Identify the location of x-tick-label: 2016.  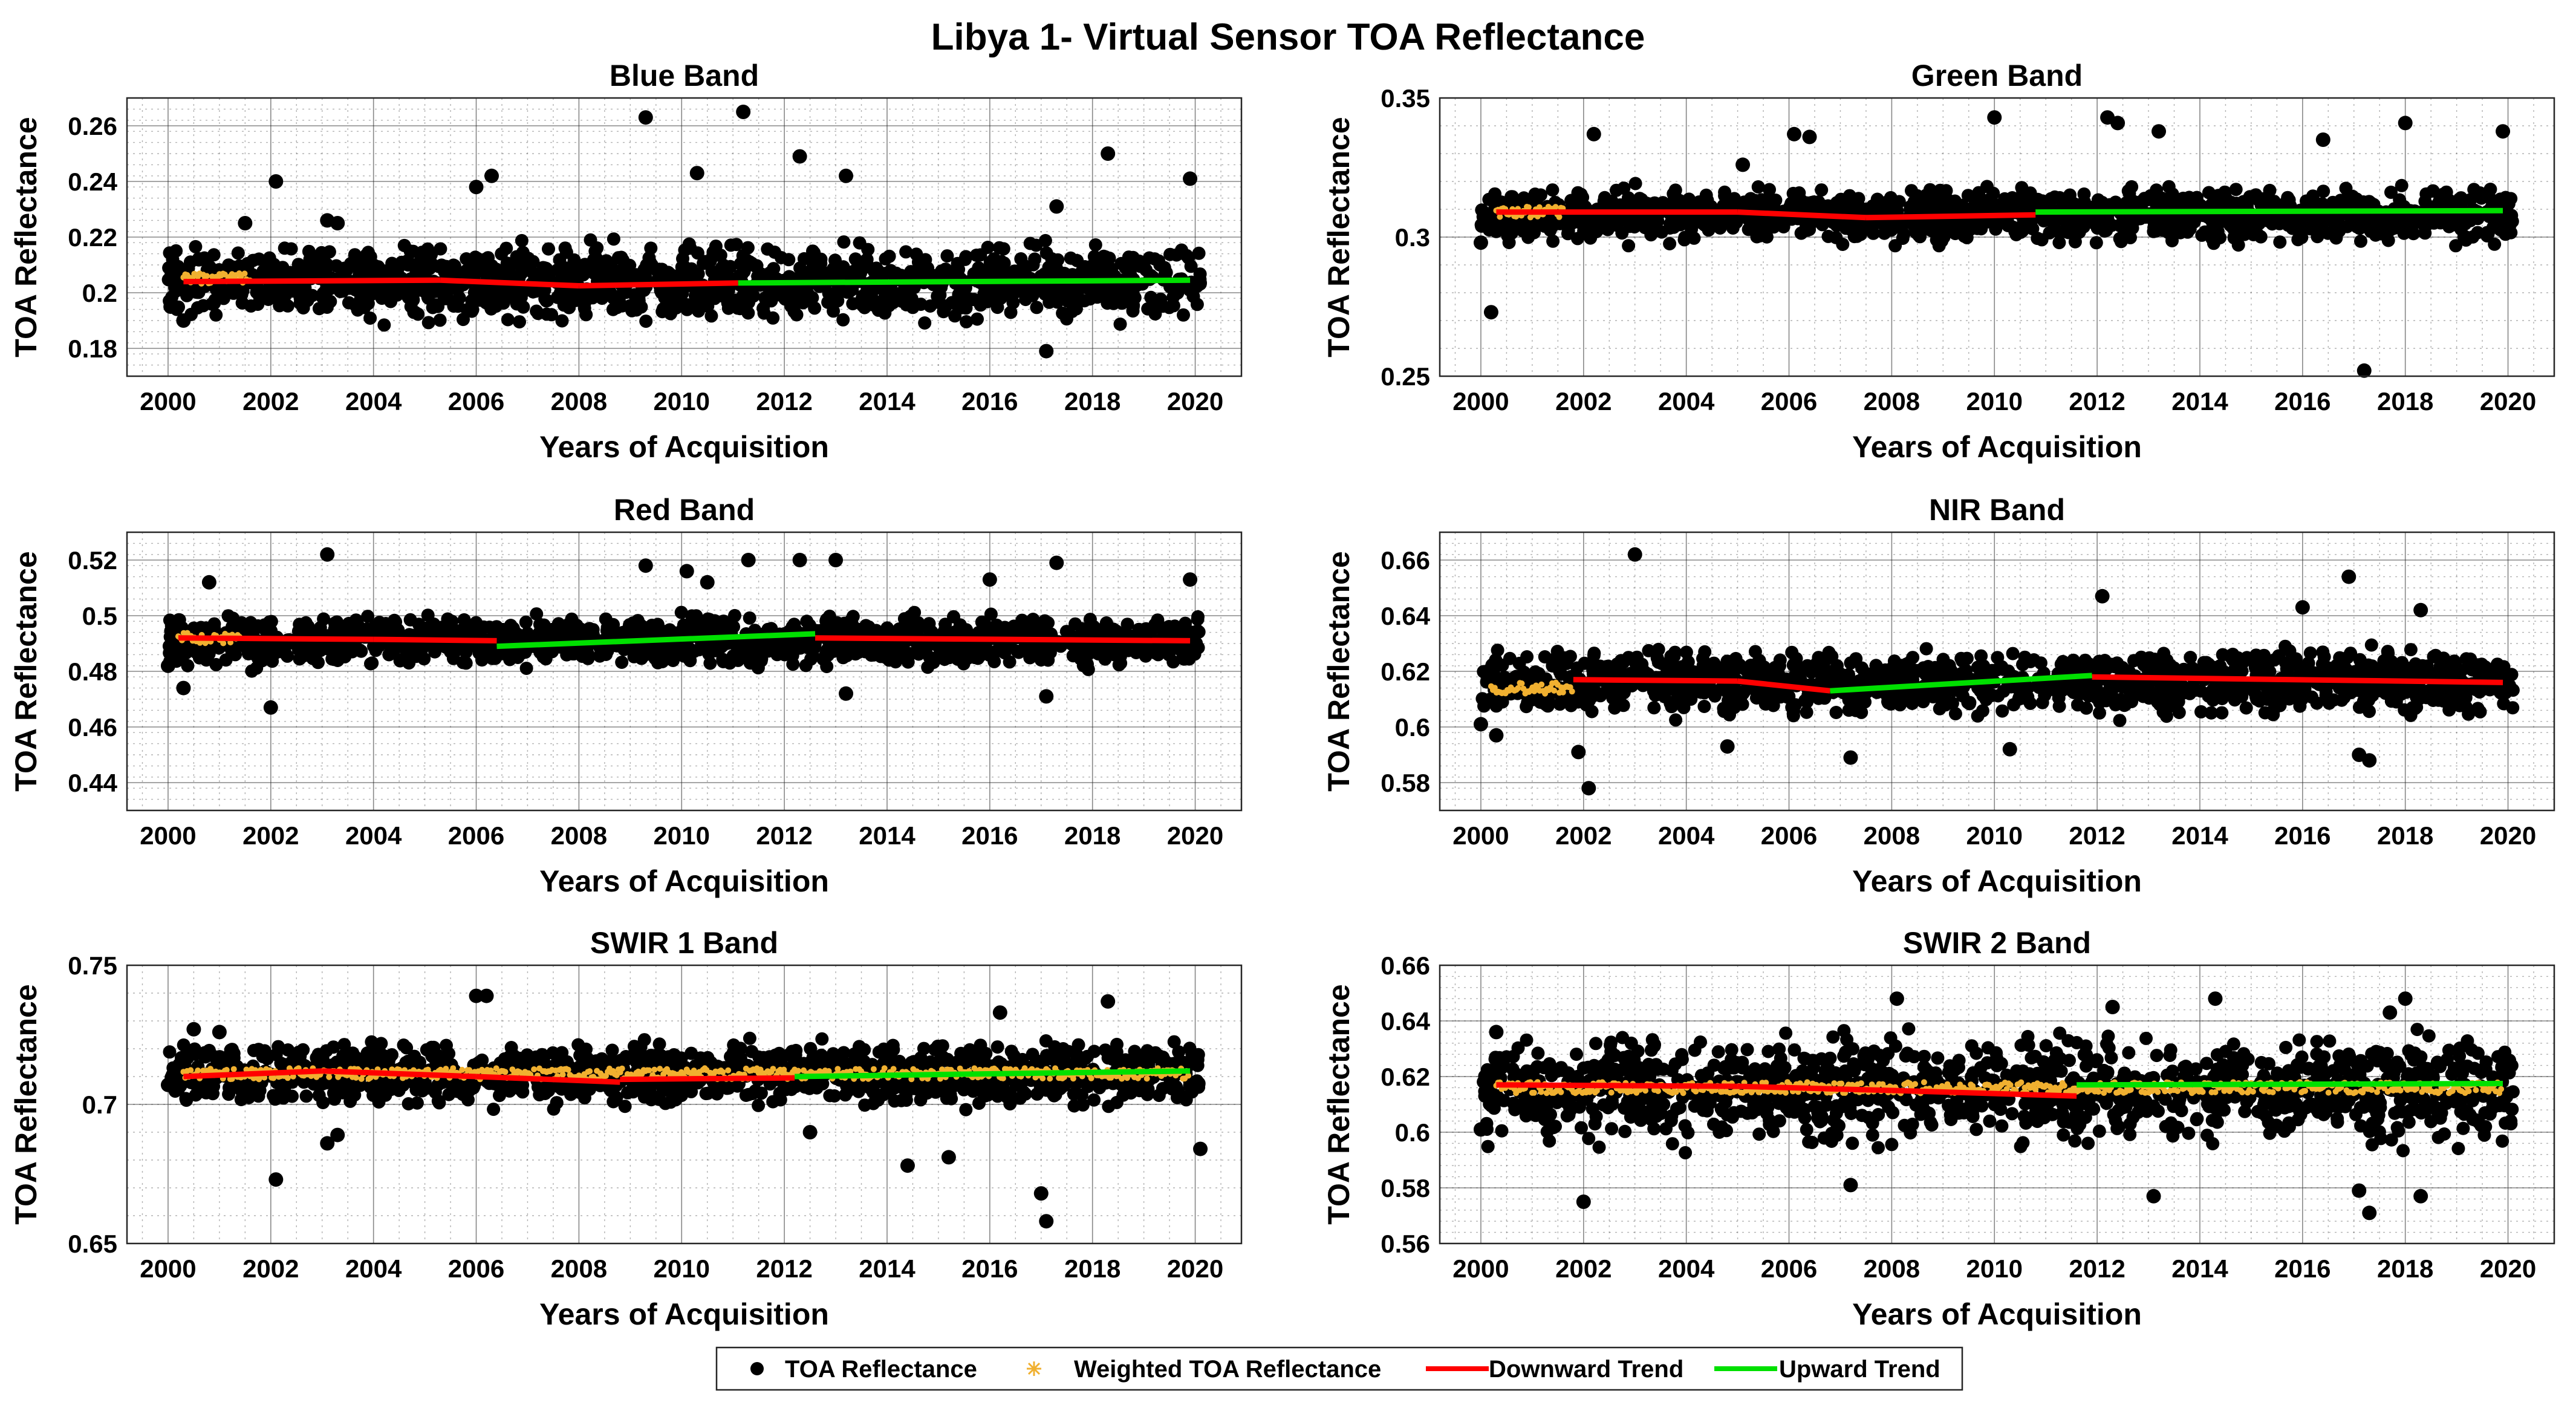
(990, 401).